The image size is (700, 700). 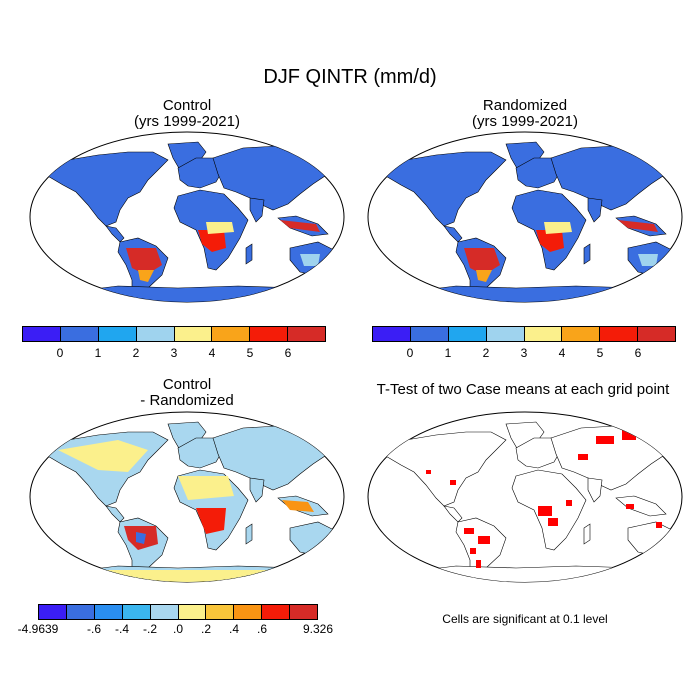 I want to click on difference-title-line1: Control, so click(x=187, y=384).